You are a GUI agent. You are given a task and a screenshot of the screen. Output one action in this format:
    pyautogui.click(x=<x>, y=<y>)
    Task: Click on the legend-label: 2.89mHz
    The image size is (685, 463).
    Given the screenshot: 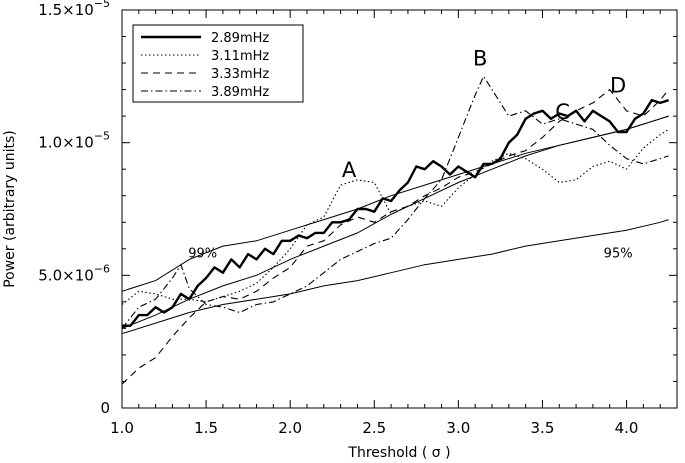 What is the action you would take?
    pyautogui.click(x=240, y=38)
    